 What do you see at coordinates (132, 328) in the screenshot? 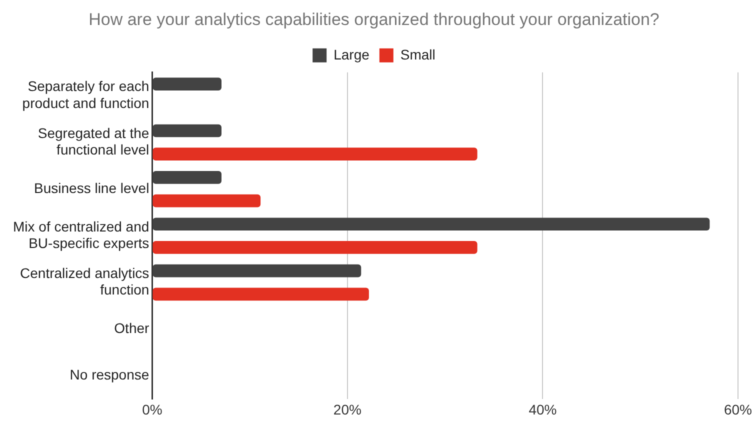
I see `y-tick-label: Other` at bounding box center [132, 328].